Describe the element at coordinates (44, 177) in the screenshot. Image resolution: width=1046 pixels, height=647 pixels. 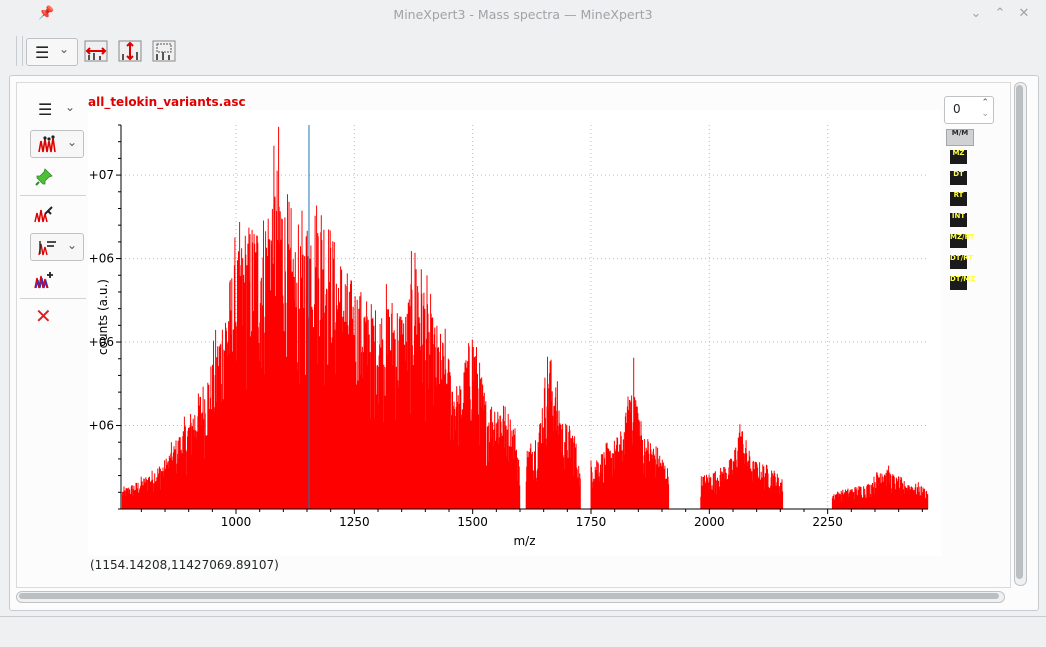
I see `pin-icon` at that location.